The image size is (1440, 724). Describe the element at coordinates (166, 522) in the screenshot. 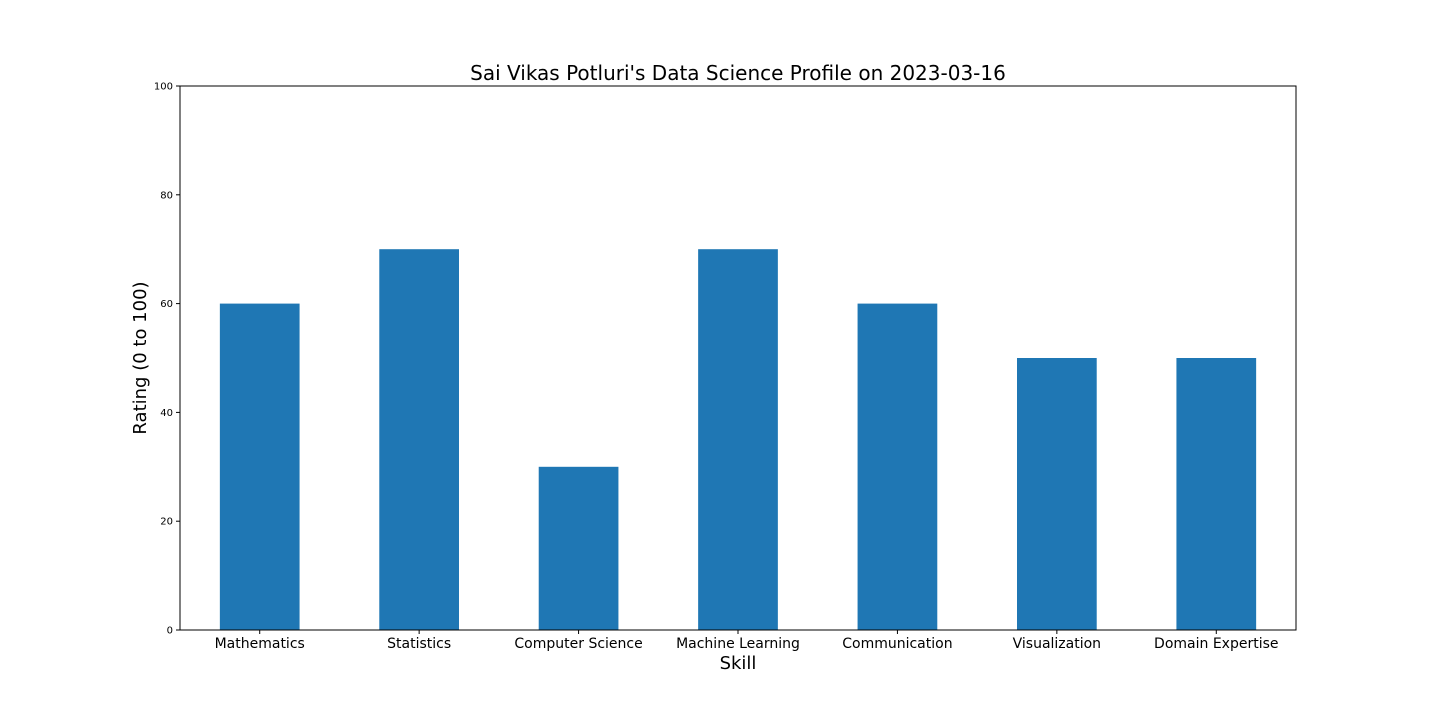

I see `y-tick-label: 20` at that location.